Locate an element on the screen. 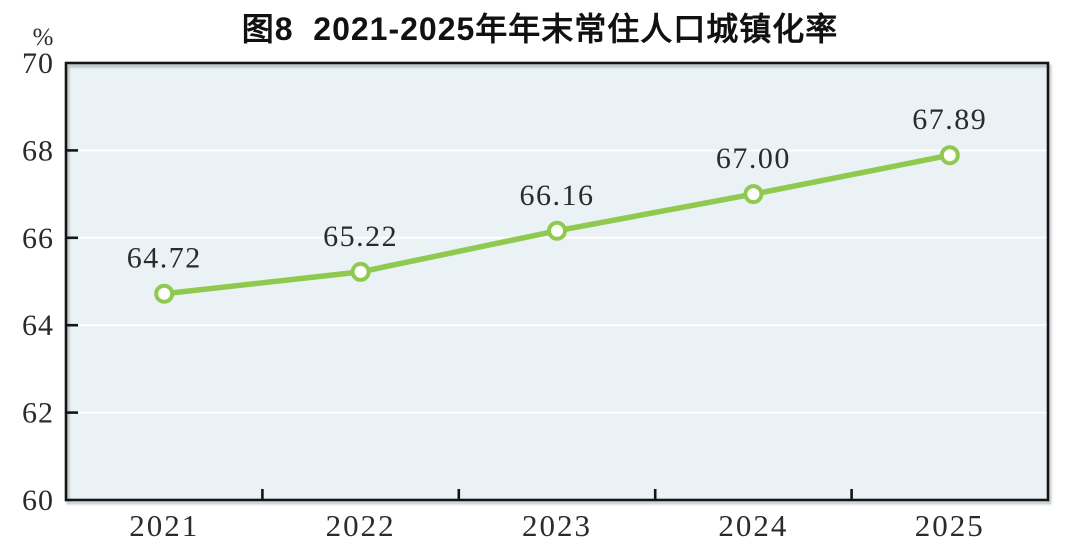 The height and width of the screenshot is (555, 1080). y-axis-unit-label: % is located at coordinates (43, 37).